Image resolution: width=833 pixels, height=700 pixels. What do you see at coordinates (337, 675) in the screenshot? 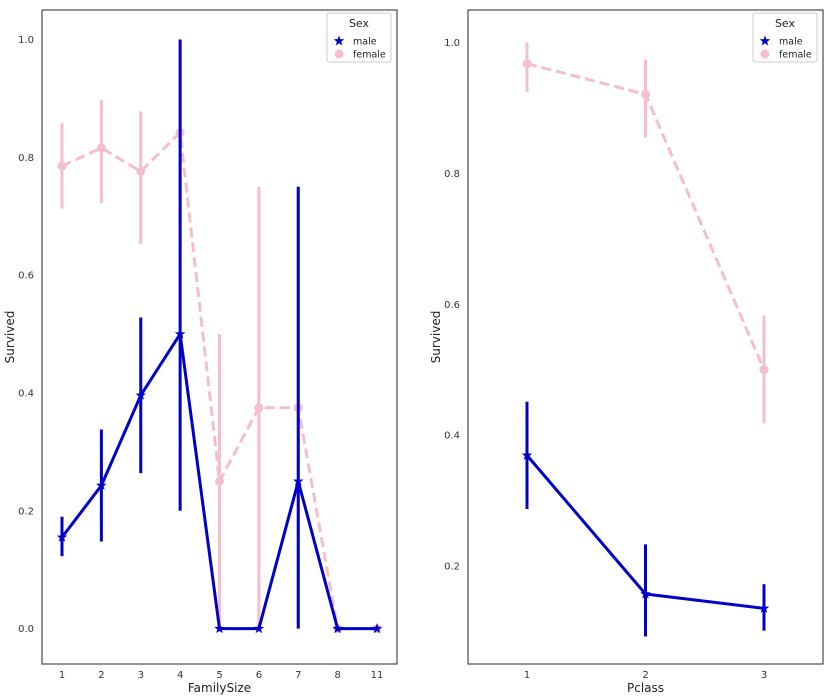
I see `x-tick-label: 8` at bounding box center [337, 675].